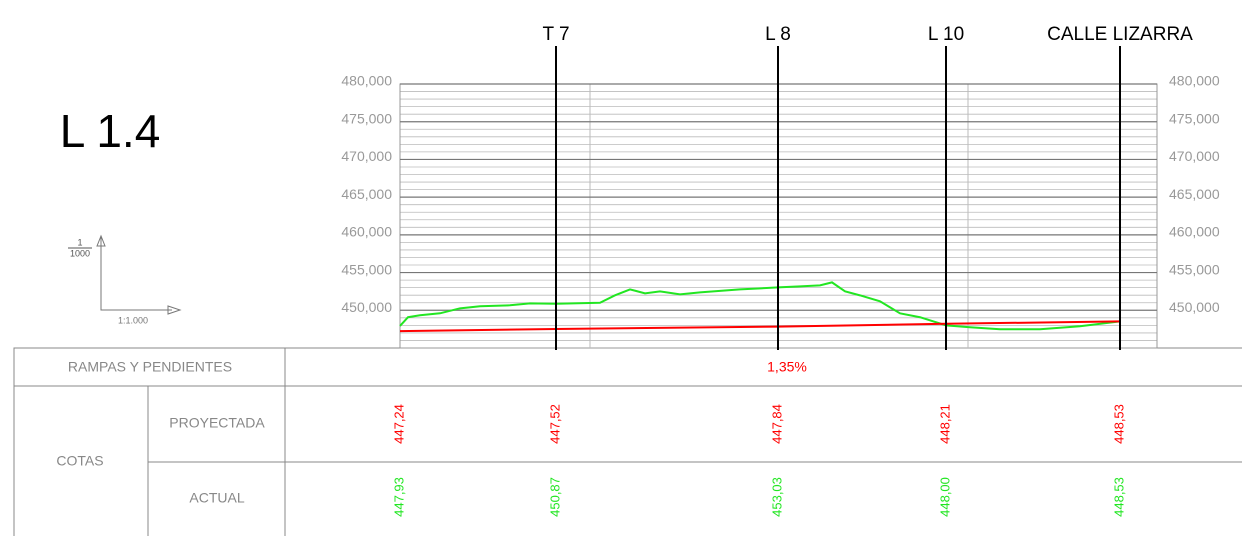 The width and height of the screenshot is (1242, 536). Describe the element at coordinates (554, 497) in the screenshot. I see `actual-value: 450,87` at that location.